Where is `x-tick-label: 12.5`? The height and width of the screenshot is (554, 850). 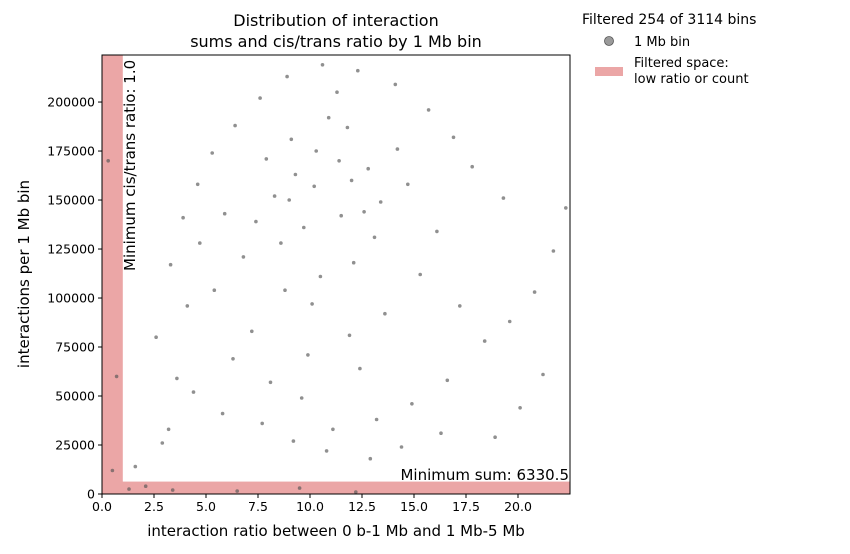
x-tick-label: 12.5 is located at coordinates (362, 506).